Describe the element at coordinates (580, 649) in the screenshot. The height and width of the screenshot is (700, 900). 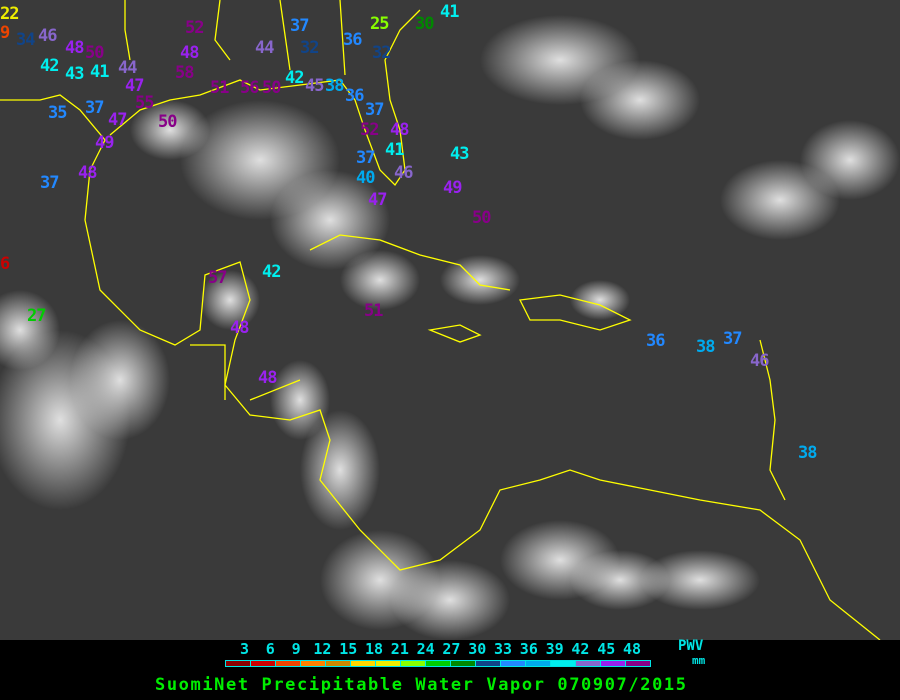
I see `legend-tick: 42` at that location.